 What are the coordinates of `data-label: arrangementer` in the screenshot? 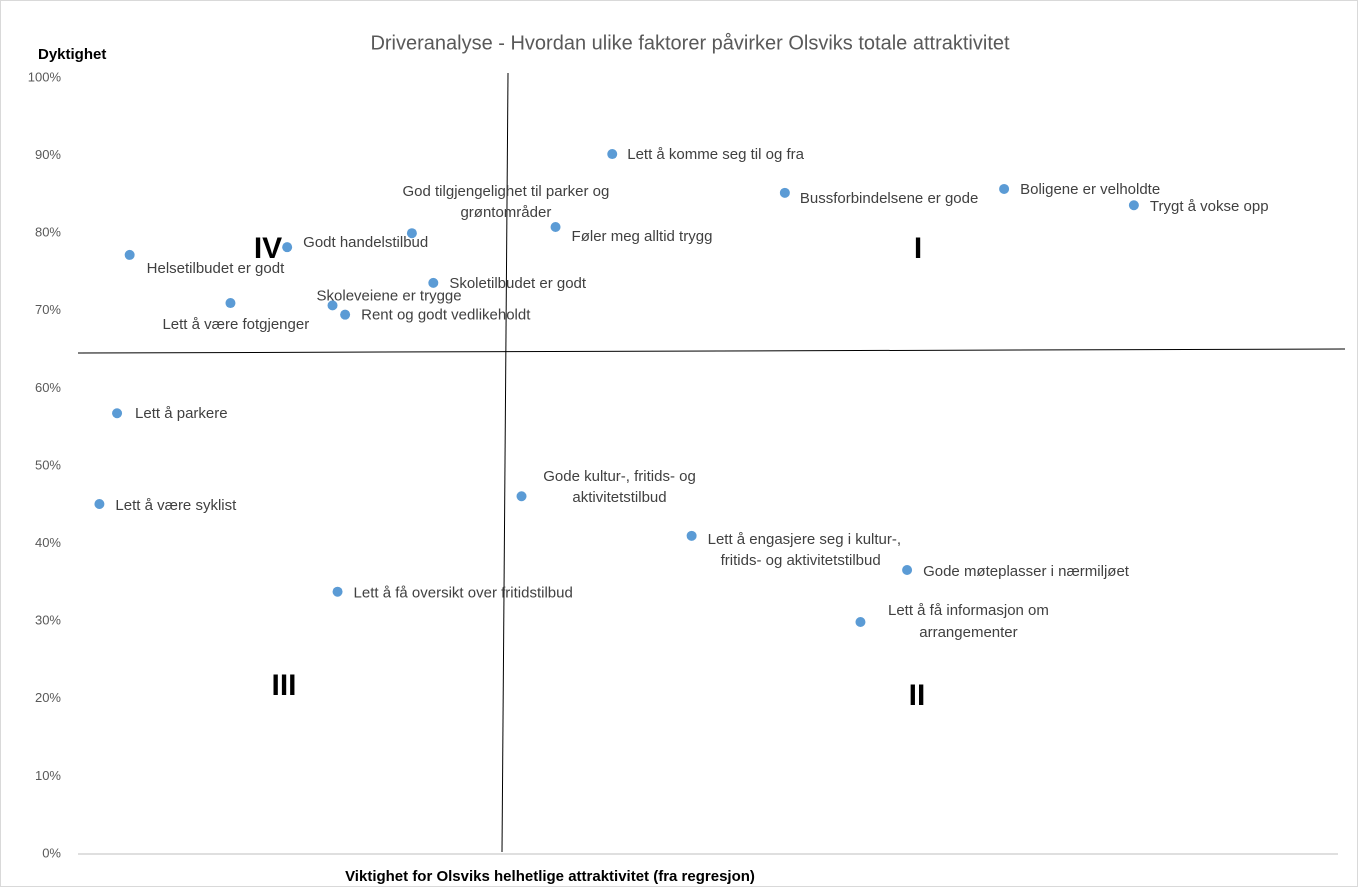 It's located at (968, 632).